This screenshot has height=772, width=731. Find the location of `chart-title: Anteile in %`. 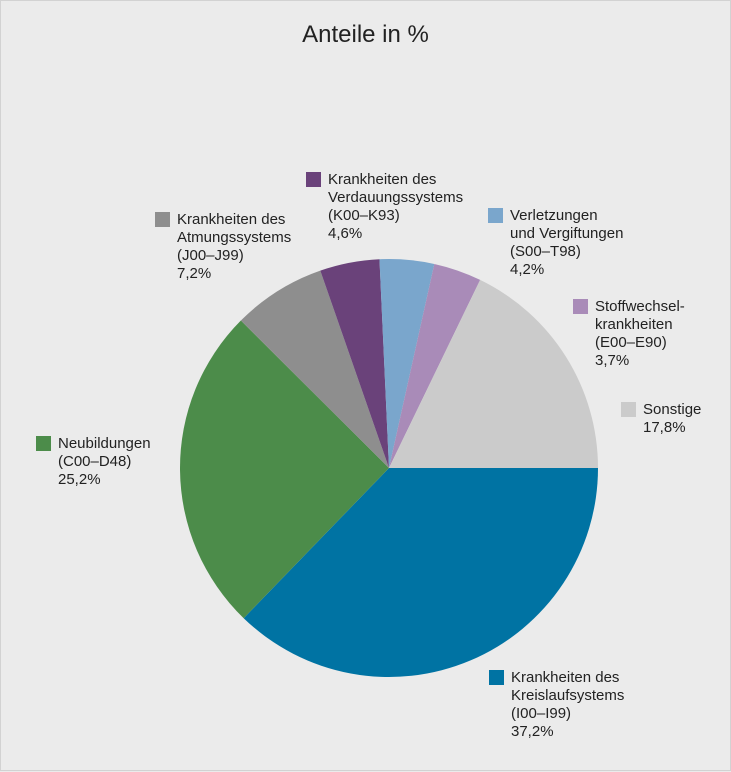

chart-title: Anteile in % is located at coordinates (365, 34).